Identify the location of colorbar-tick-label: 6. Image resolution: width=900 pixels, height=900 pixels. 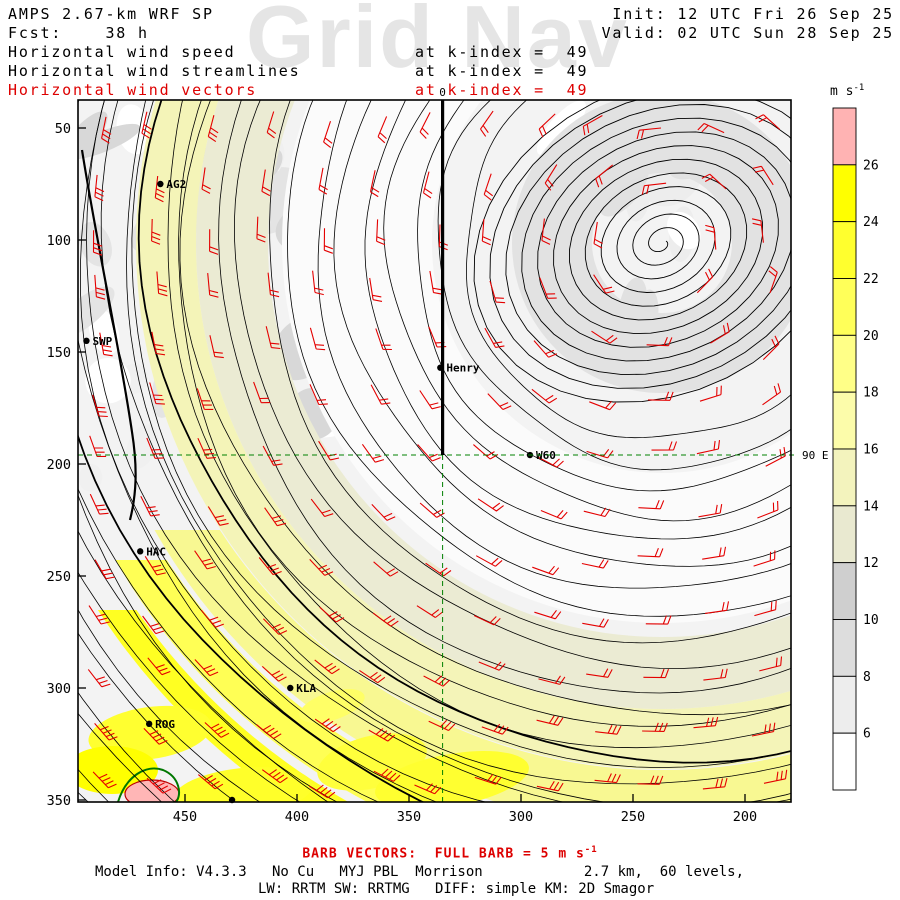
(867, 734).